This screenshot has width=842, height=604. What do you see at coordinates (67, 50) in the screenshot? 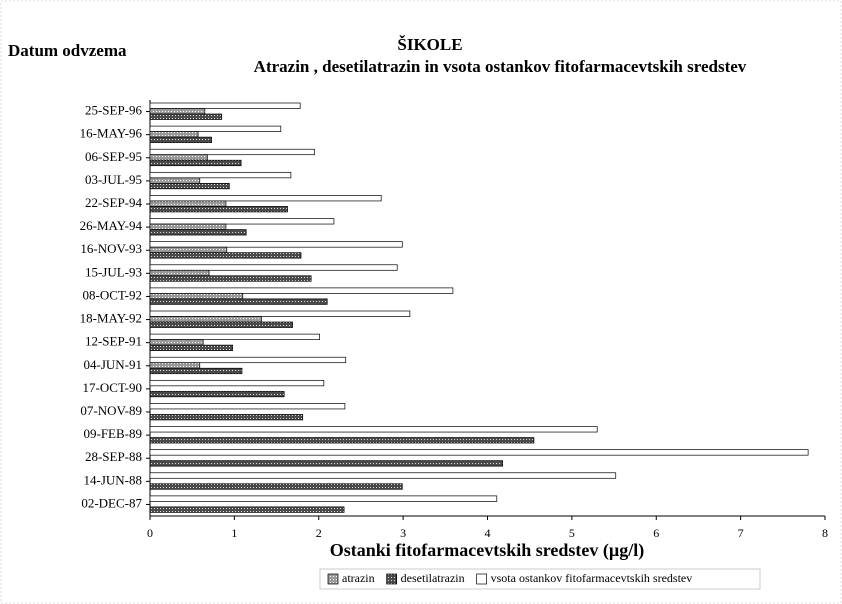
I see `y-axis-title: Datum odvzema` at bounding box center [67, 50].